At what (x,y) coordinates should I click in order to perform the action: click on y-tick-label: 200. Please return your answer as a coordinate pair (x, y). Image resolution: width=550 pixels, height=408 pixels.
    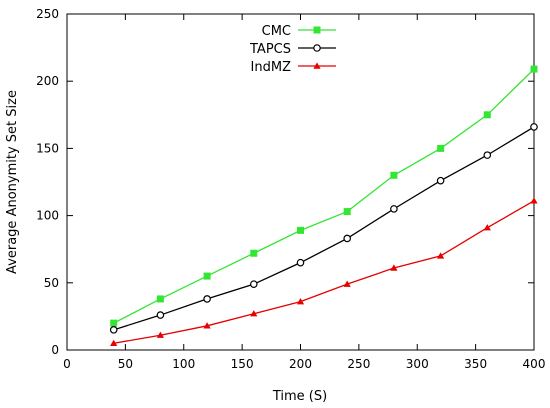
    Looking at the image, I should click on (47, 81).